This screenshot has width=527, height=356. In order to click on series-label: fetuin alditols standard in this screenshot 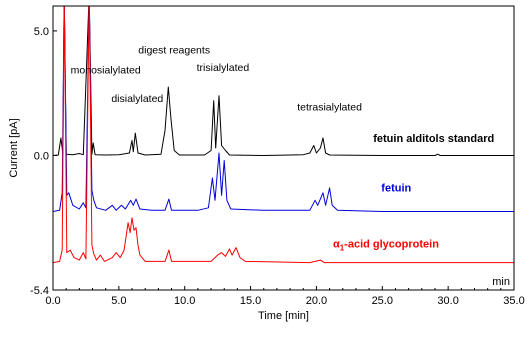, I will do `click(433, 139)`.